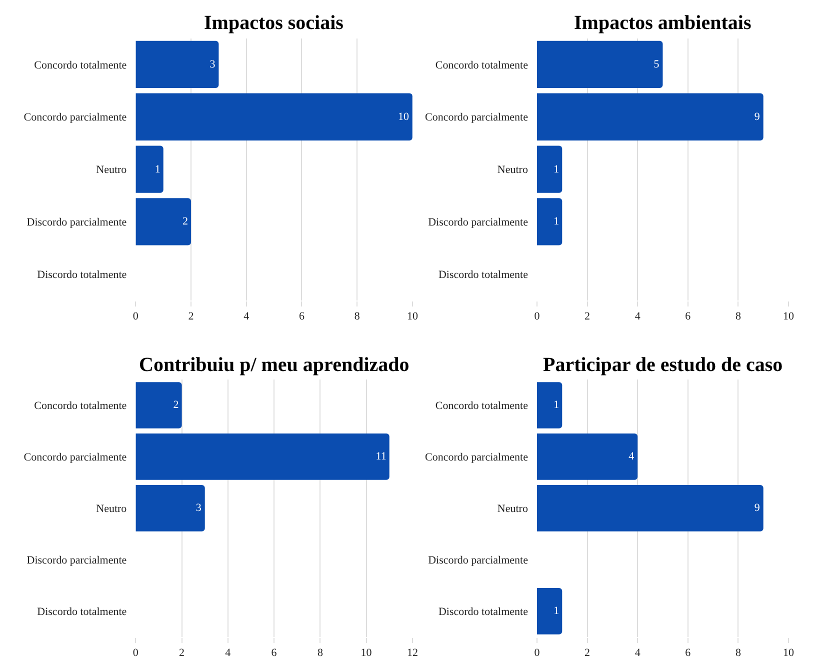 The image size is (823, 660). Describe the element at coordinates (657, 64) in the screenshot. I see `data-label: 5` at that location.